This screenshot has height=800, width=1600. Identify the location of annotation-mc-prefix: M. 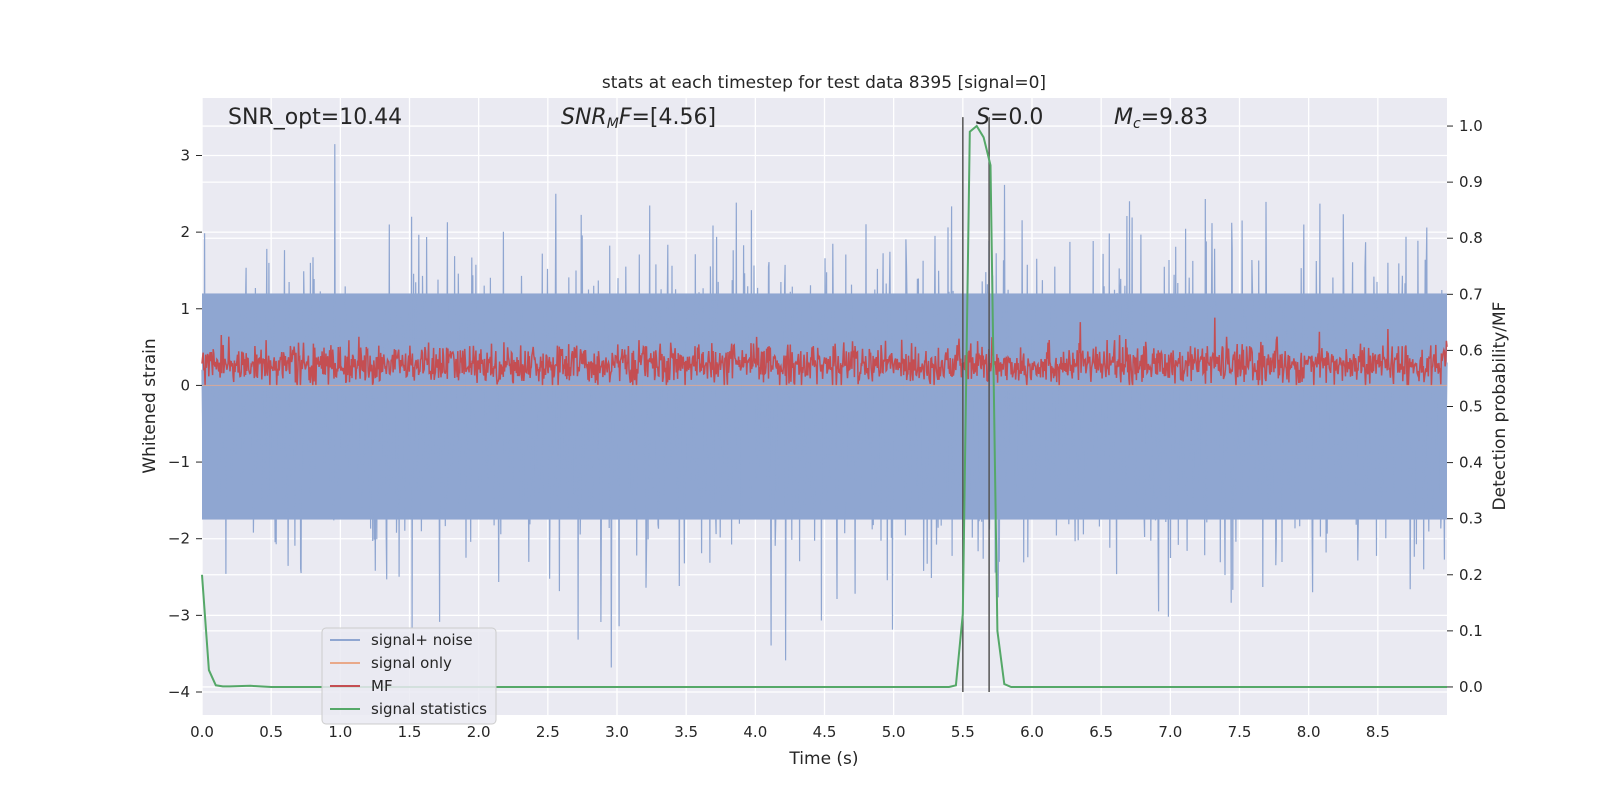
(1123, 117).